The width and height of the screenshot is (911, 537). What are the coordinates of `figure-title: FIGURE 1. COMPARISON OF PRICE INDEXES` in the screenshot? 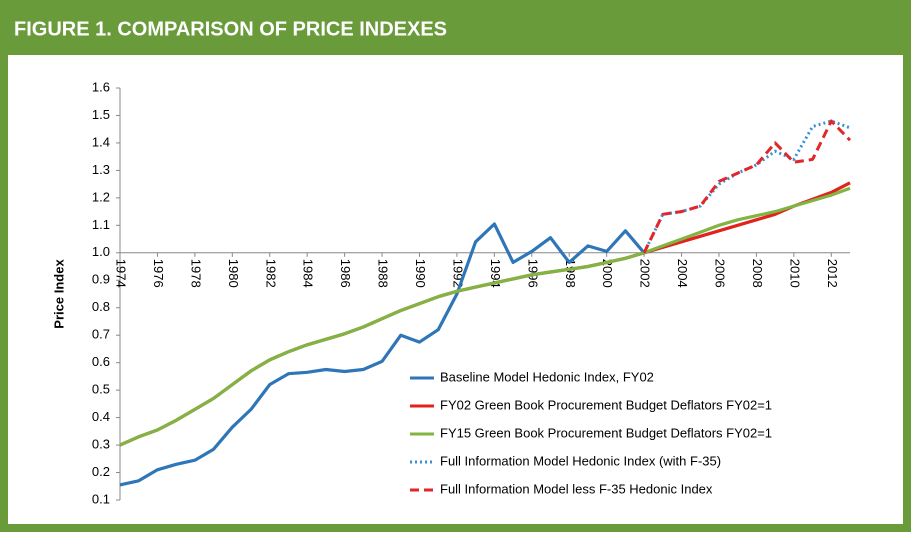 It's located at (230, 29).